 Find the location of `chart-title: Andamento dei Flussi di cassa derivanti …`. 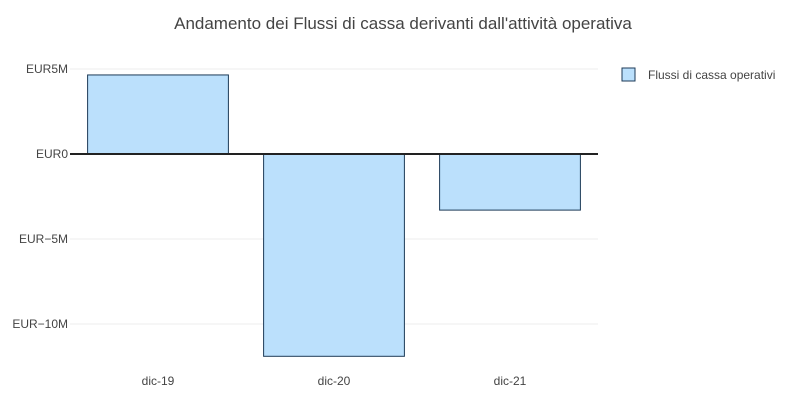

chart-title: Andamento dei Flussi di cassa derivanti … is located at coordinates (403, 23).